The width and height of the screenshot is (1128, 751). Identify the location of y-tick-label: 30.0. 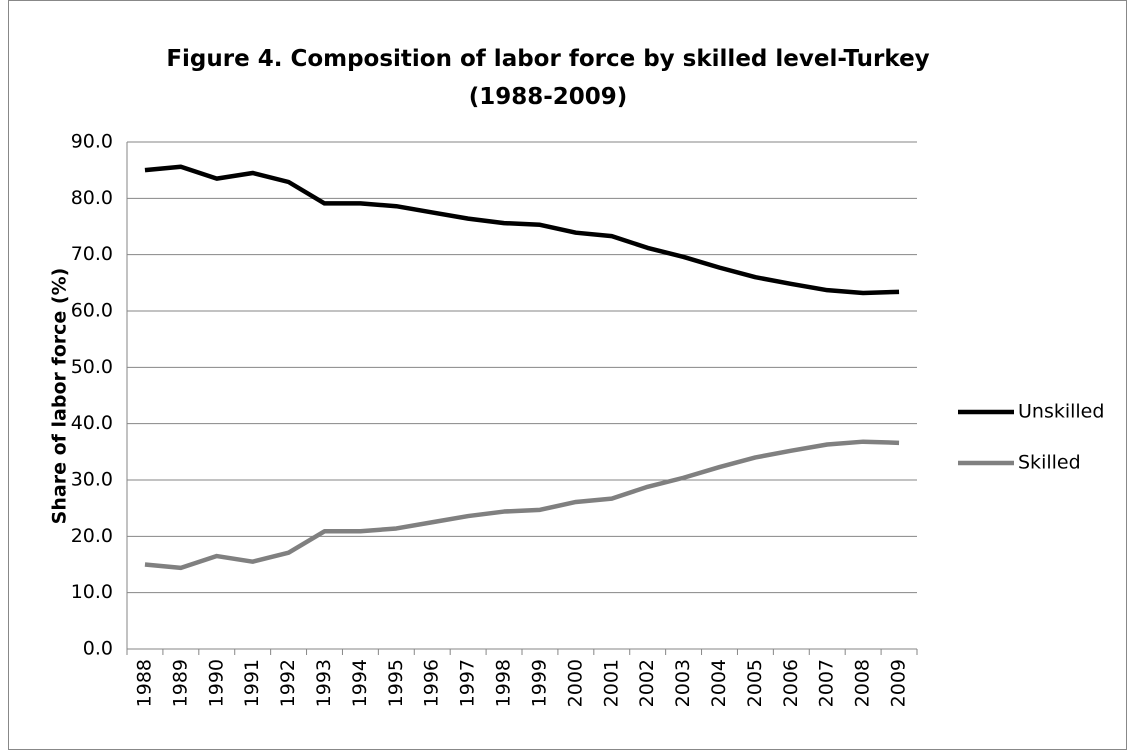
(92, 480).